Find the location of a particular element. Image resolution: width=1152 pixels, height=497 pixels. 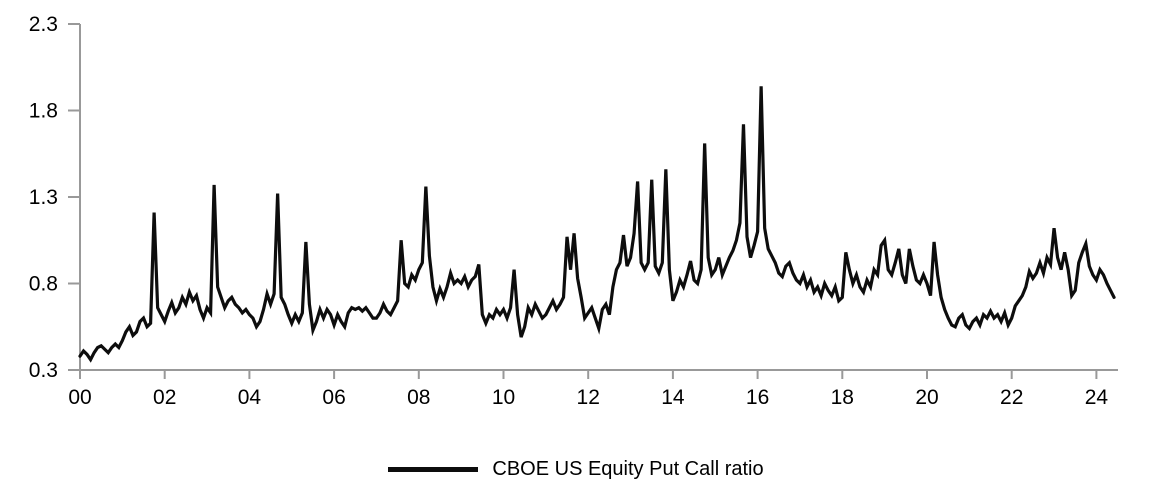

x-axis-tick-label: 22 is located at coordinates (1011, 397).